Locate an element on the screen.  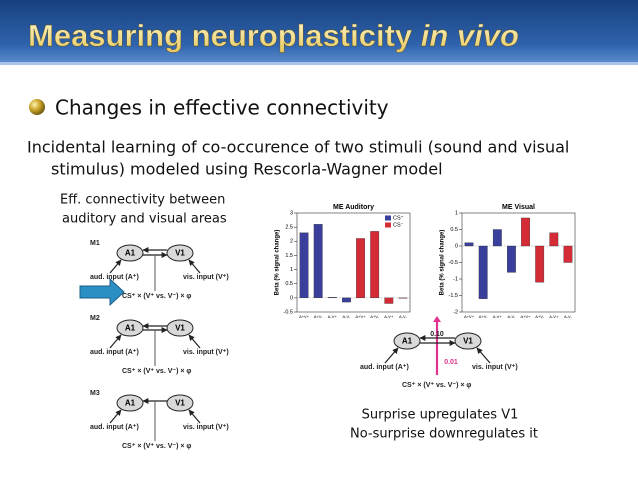
y-tick-label: -1 is located at coordinates (455, 279).